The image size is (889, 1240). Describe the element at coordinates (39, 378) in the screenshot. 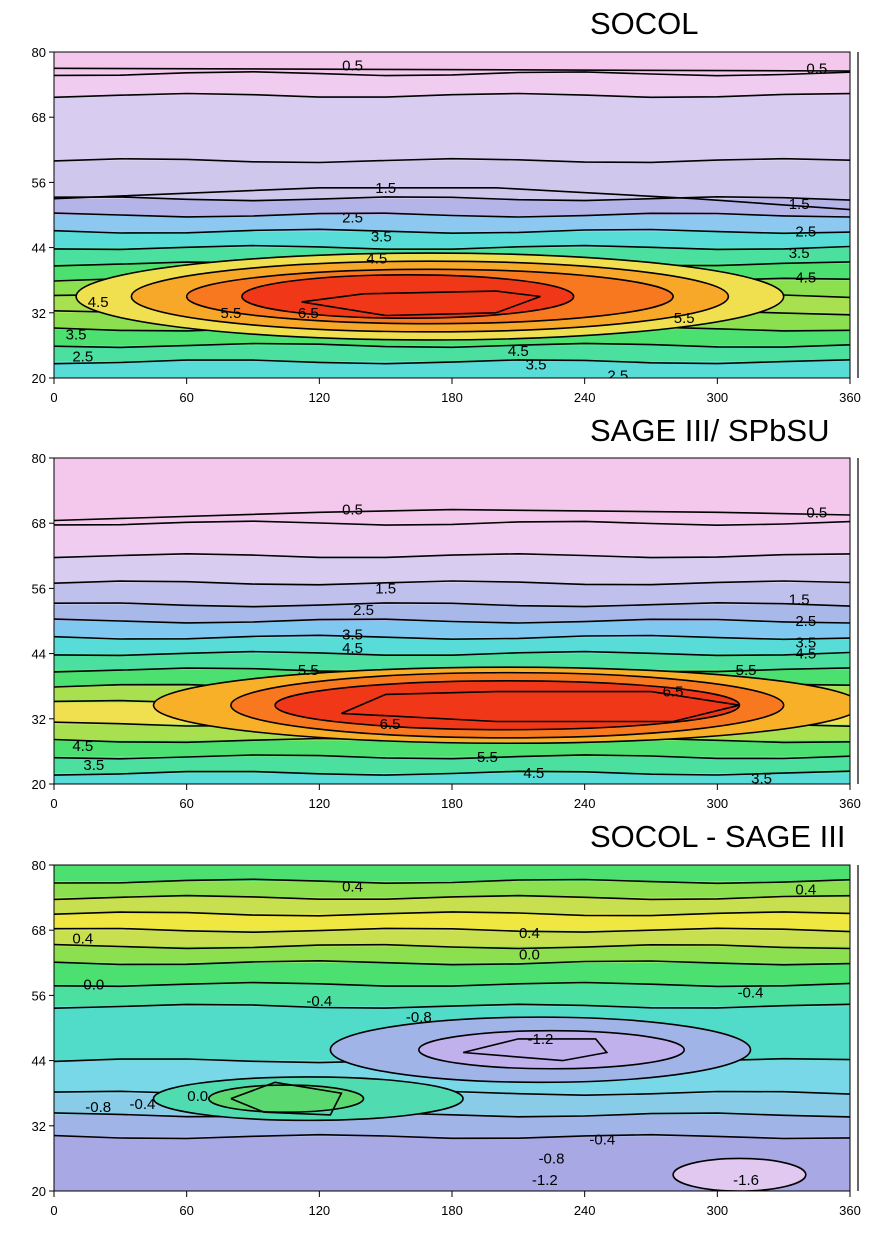

I see `y-tick-label: 20` at that location.